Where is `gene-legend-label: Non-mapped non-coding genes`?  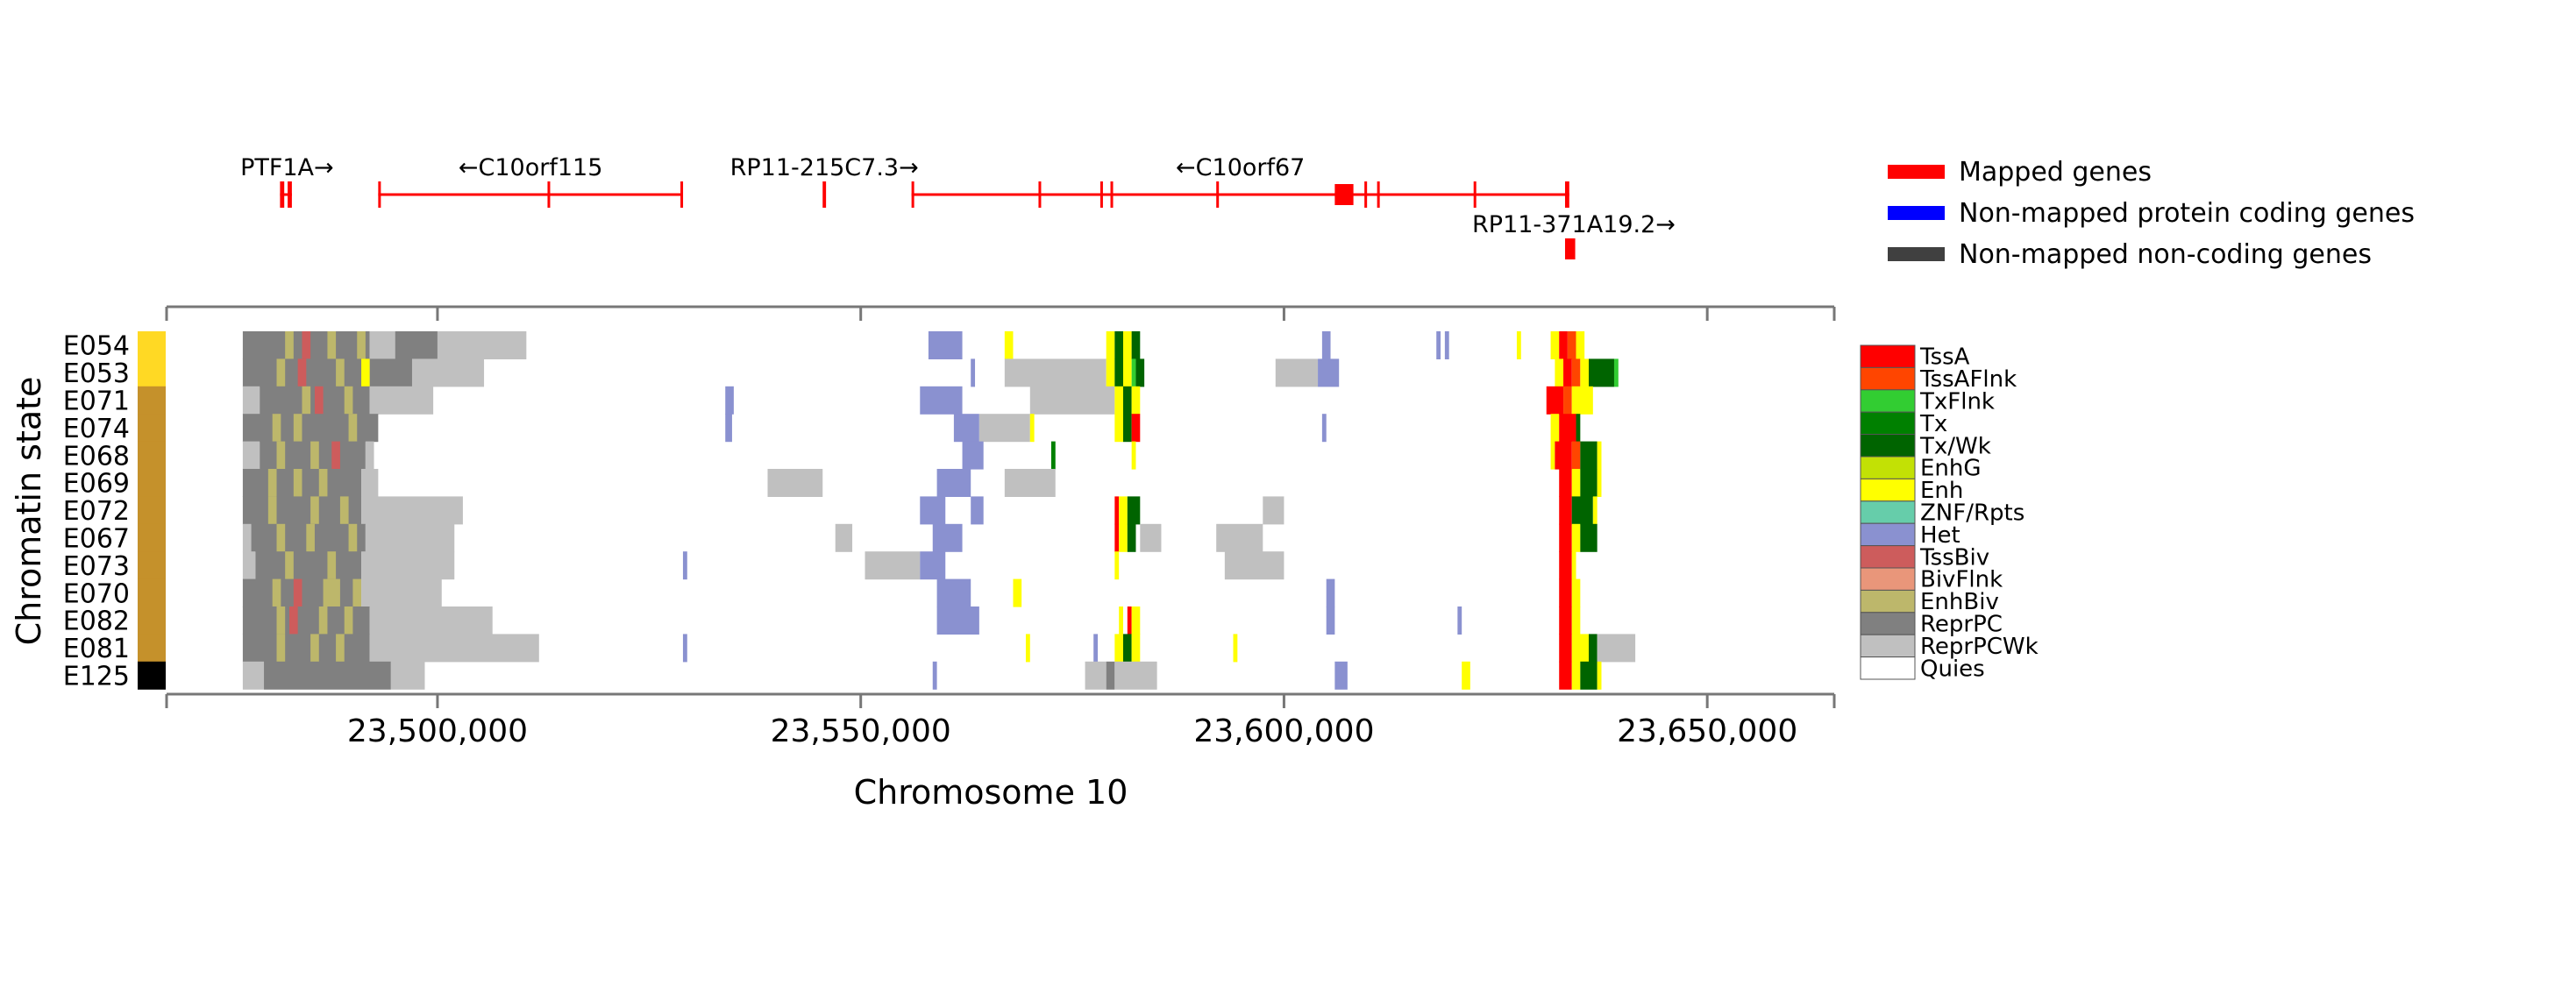 gene-legend-label: Non-mapped non-coding genes is located at coordinates (2165, 254).